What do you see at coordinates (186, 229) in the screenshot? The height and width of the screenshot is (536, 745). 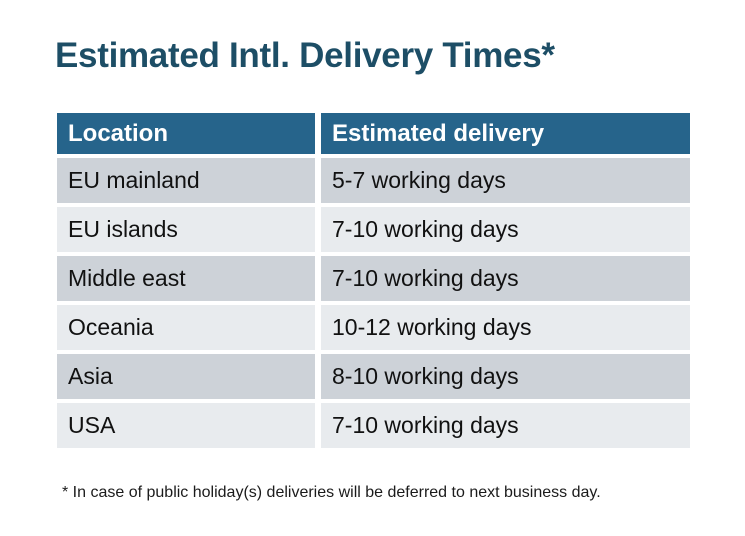 I see `cell-location: EU islands` at bounding box center [186, 229].